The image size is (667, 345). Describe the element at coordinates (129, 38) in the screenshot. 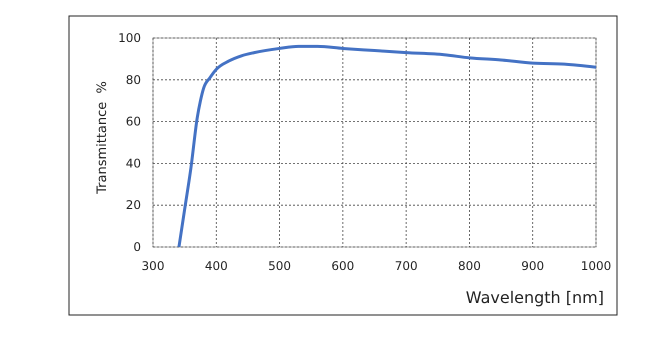

I see `y-tick-label: 100` at that location.